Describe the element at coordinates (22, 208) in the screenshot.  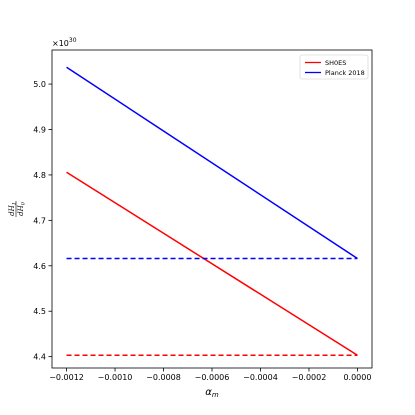
I see `svg-text: dH0` at that location.